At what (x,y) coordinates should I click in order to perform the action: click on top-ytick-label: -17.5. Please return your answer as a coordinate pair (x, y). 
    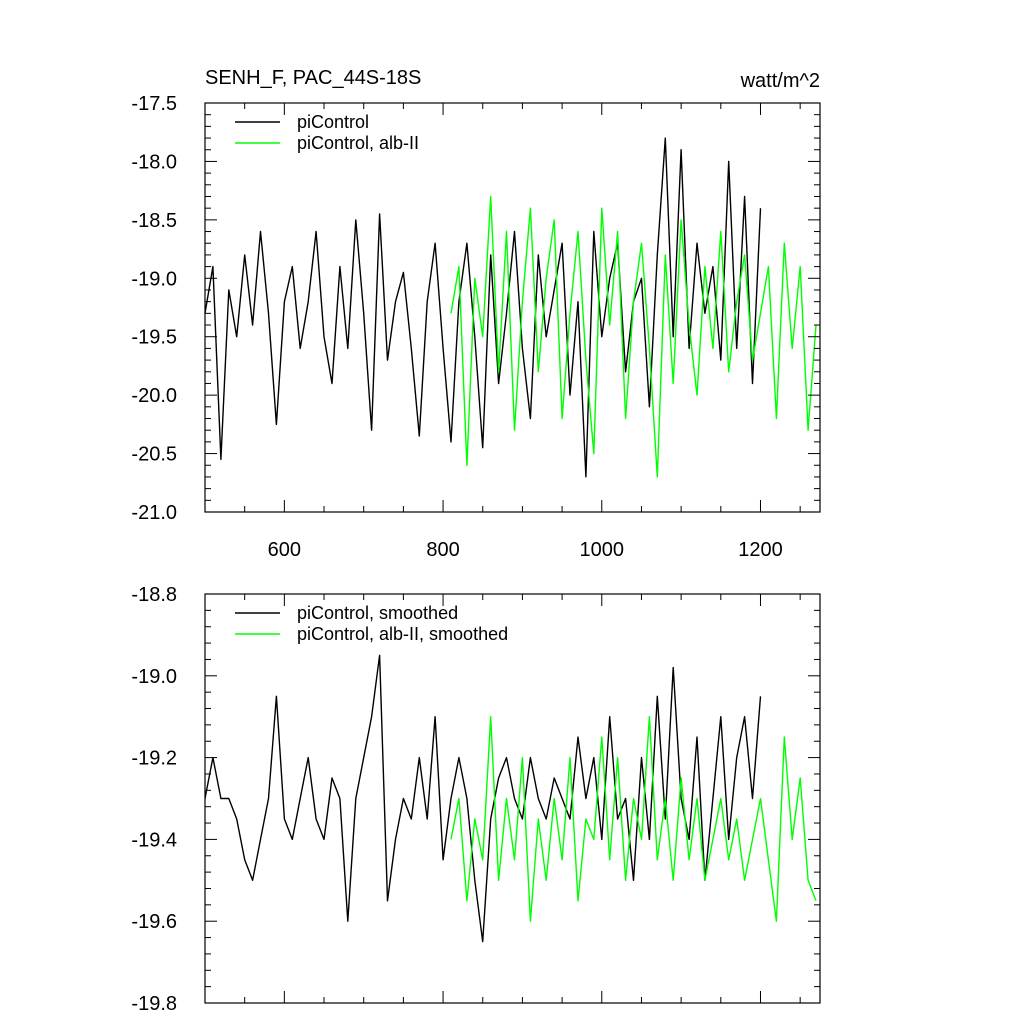
    Looking at the image, I should click on (154, 104).